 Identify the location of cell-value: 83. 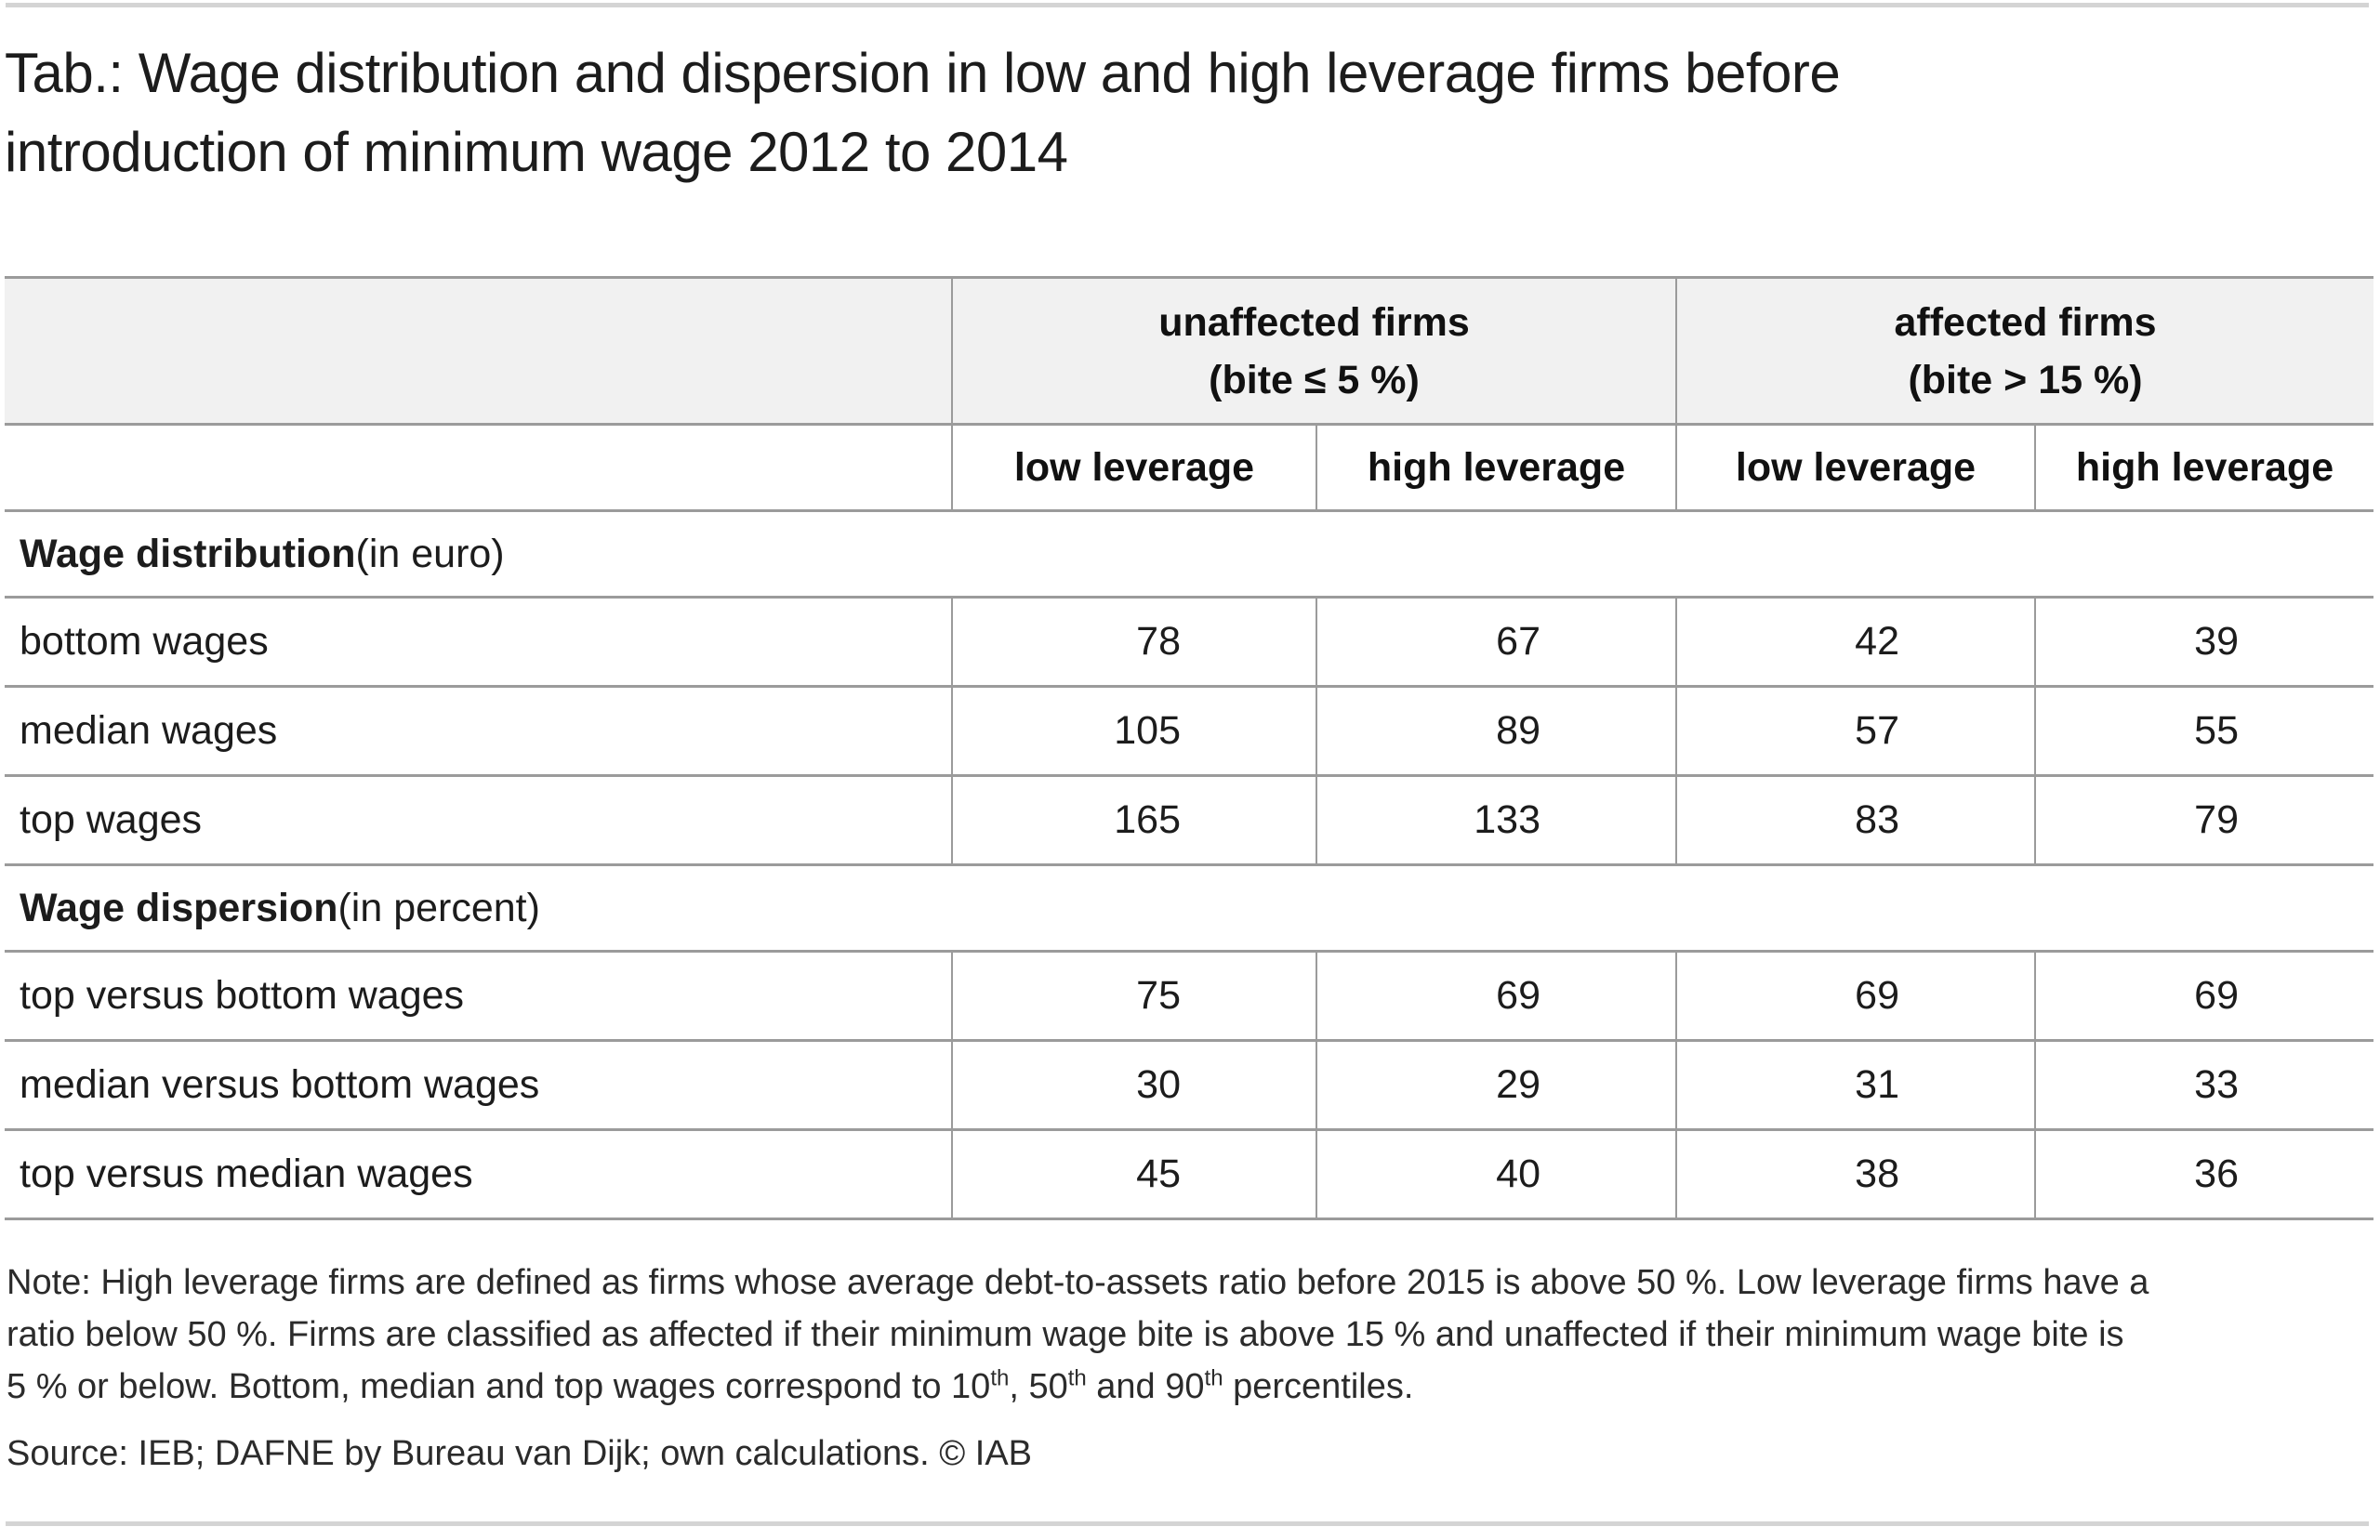
(1854, 820).